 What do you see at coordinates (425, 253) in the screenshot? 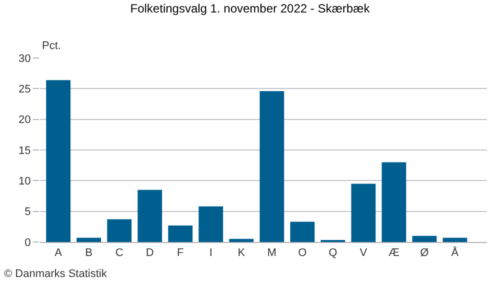
I see `x-tick-label: Ø` at bounding box center [425, 253].